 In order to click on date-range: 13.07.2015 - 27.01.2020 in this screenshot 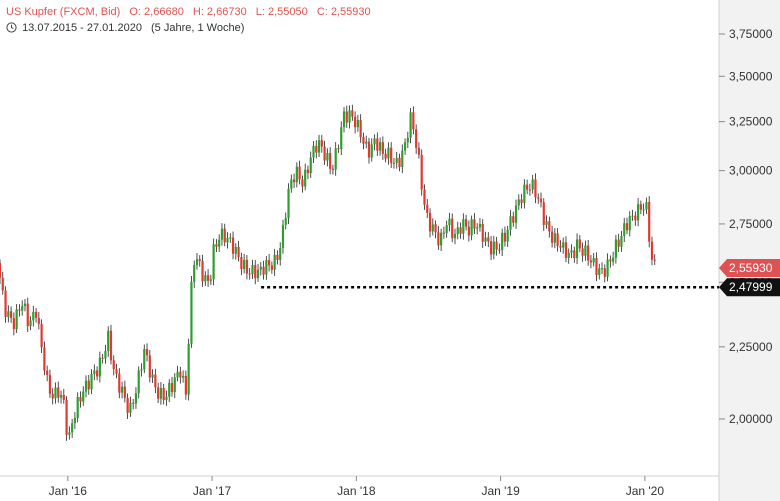, I will do `click(82, 28)`.